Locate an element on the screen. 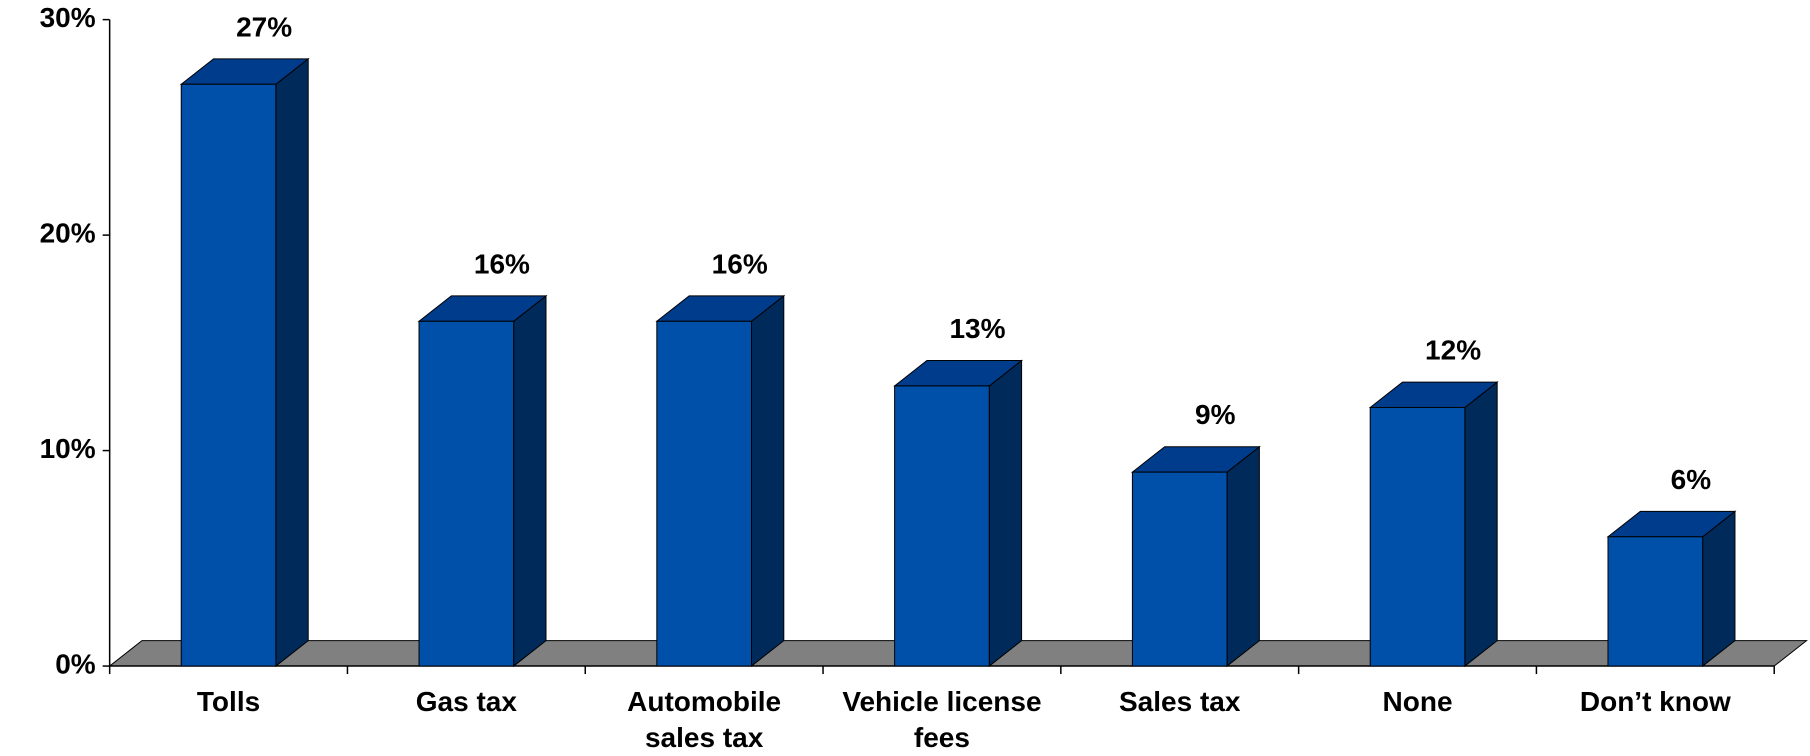  x-tick-label: Sales tax is located at coordinates (1180, 702).